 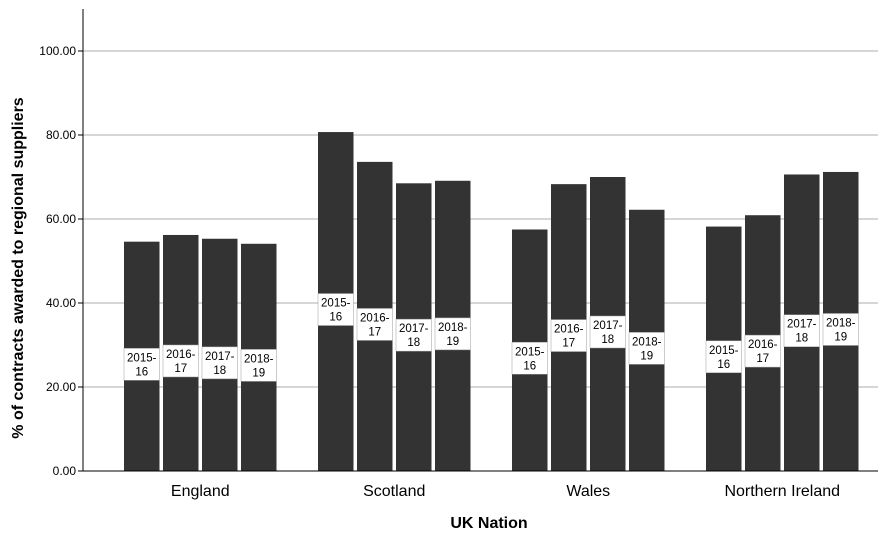 What do you see at coordinates (394, 491) in the screenshot?
I see `x-tick-label: Scotland` at bounding box center [394, 491].